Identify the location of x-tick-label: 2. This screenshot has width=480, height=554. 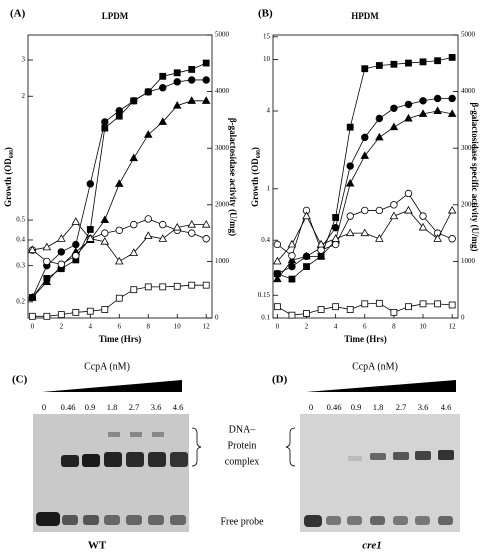
(307, 327).